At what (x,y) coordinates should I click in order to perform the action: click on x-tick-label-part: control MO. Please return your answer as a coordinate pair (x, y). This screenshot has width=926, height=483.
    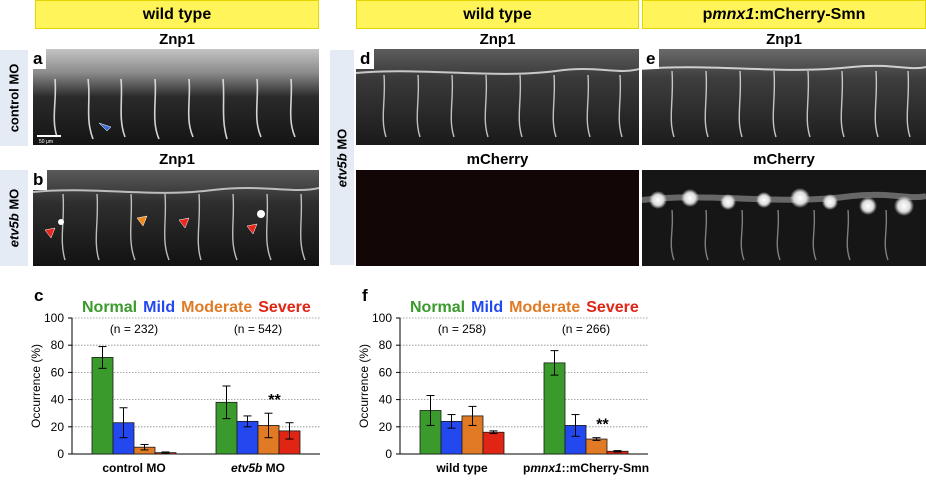
    Looking at the image, I should click on (133, 468).